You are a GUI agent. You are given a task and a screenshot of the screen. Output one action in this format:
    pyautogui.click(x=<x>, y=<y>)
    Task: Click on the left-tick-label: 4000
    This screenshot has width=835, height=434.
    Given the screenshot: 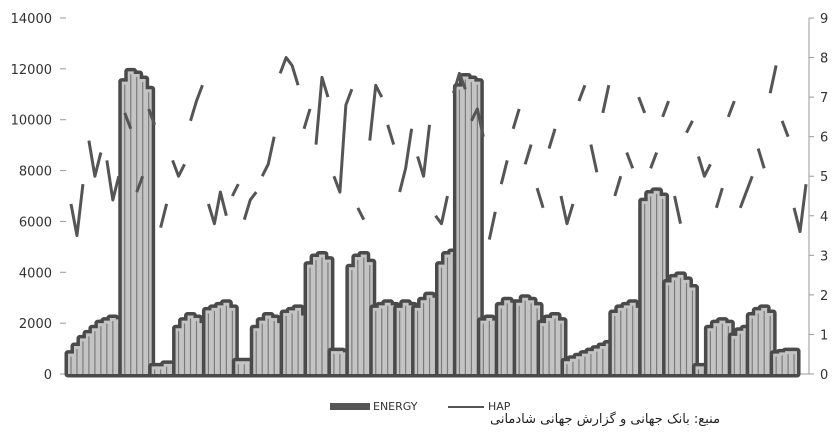 What is the action you would take?
    pyautogui.click(x=35, y=273)
    